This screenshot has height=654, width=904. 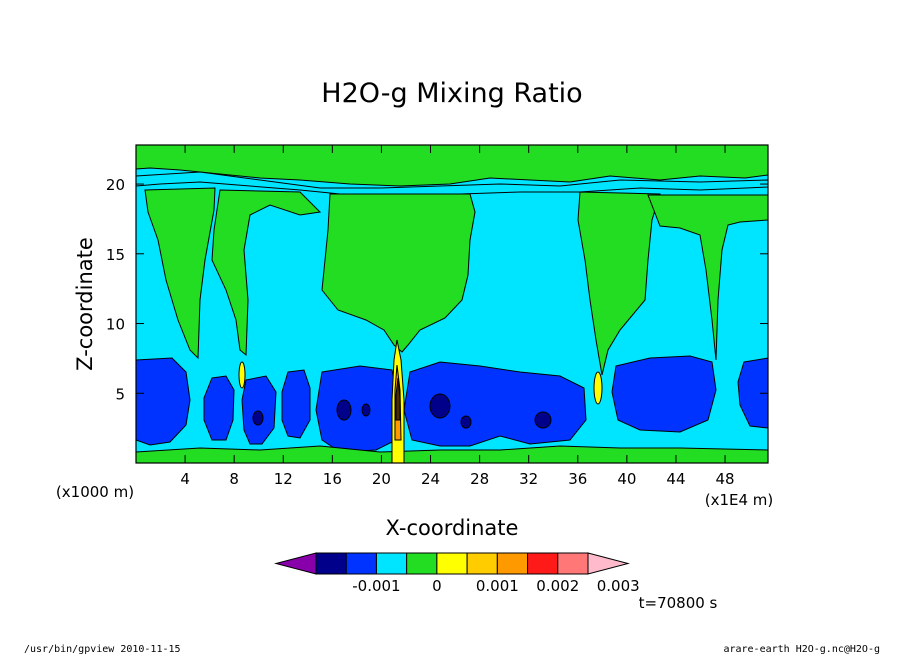 I want to click on colorbar-label: 0.001, so click(x=497, y=586).